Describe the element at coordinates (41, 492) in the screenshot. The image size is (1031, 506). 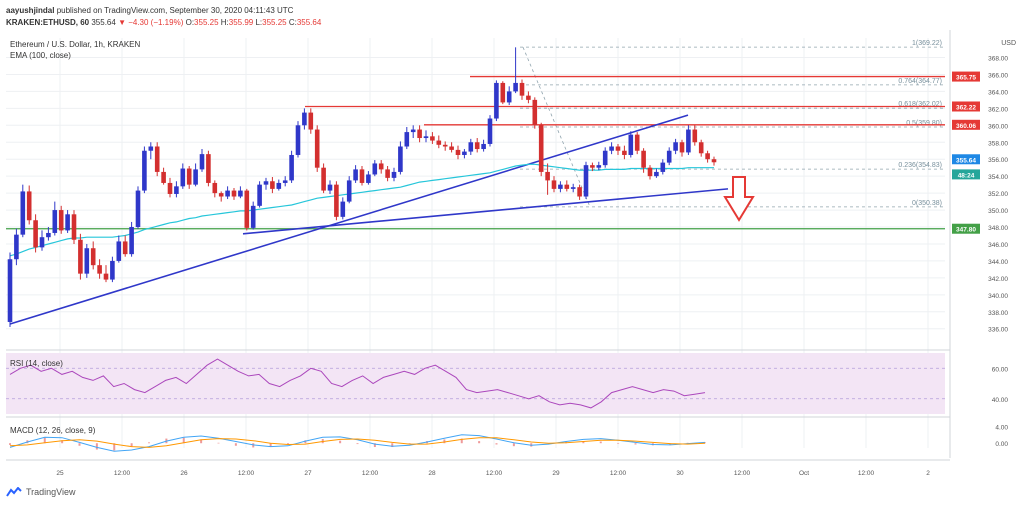
I see `tradingview-footer: TradingView` at that location.